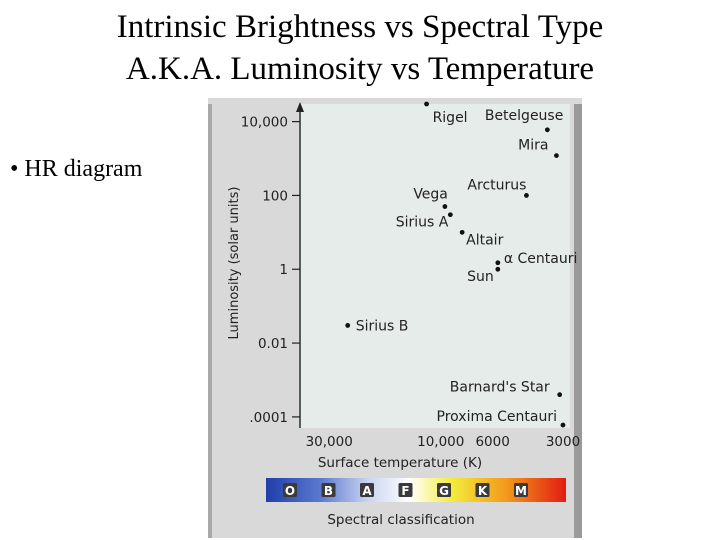  What do you see at coordinates (484, 240) in the screenshot?
I see `star-label-altair: Altair` at bounding box center [484, 240].